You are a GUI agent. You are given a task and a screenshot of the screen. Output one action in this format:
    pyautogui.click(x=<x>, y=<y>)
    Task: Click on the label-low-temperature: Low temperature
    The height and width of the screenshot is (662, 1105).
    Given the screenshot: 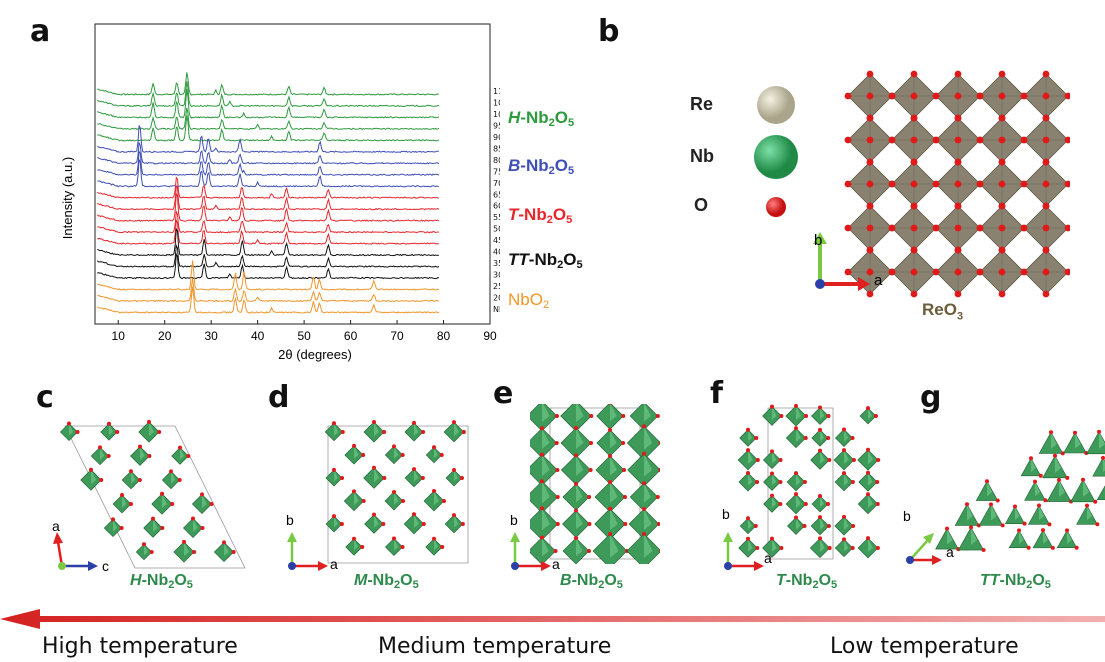 What is the action you would take?
    pyautogui.click(x=924, y=646)
    